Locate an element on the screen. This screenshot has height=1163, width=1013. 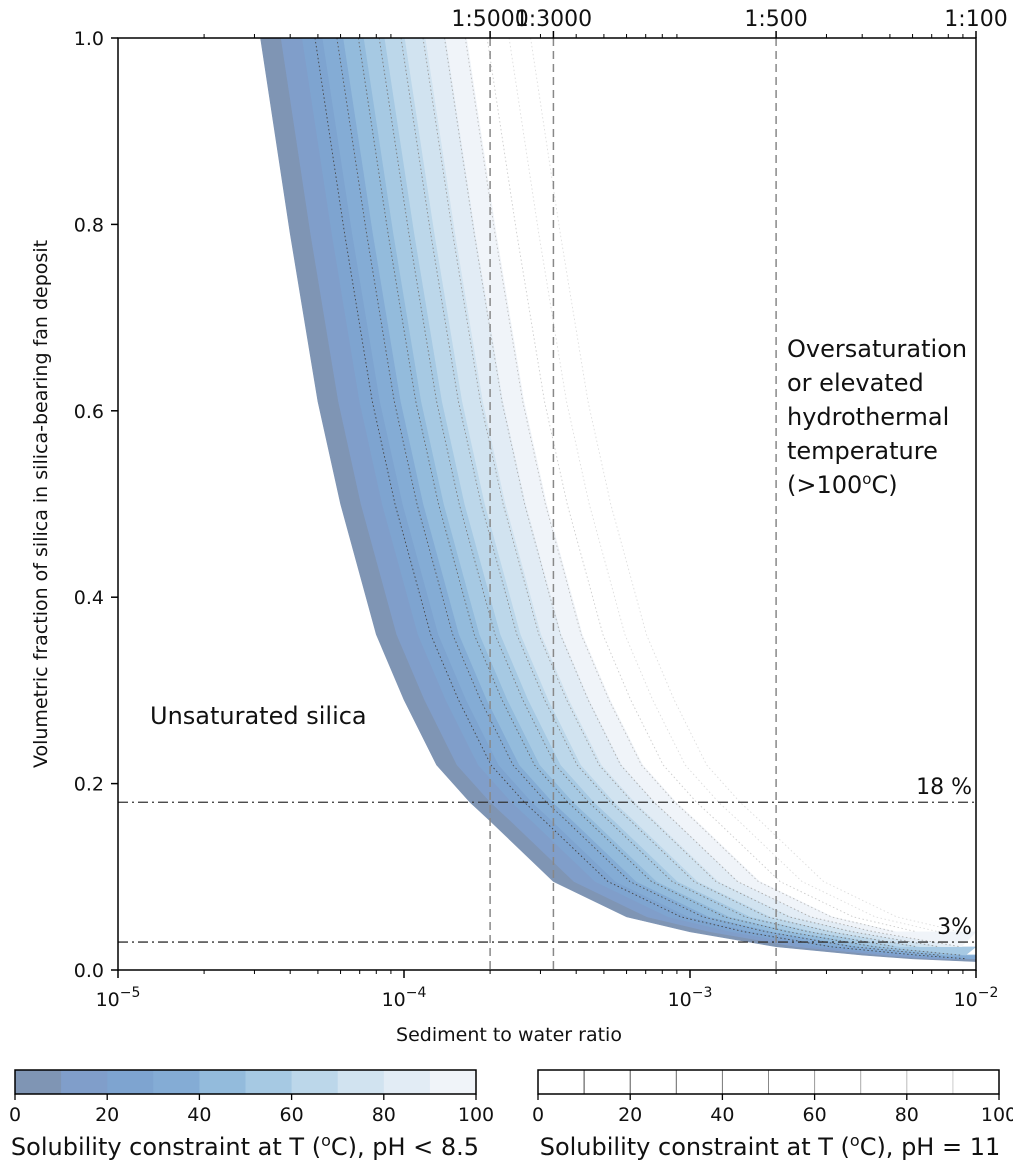
colorbar-ph85: 0 20 40 60 80 100 is located at coordinates (251, 1097).